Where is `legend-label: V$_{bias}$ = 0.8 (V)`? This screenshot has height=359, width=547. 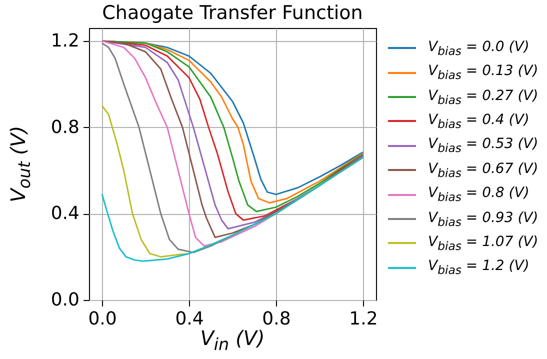 legend-label: V$_{bias}$ = 0.8 (V) is located at coordinates (479, 194).